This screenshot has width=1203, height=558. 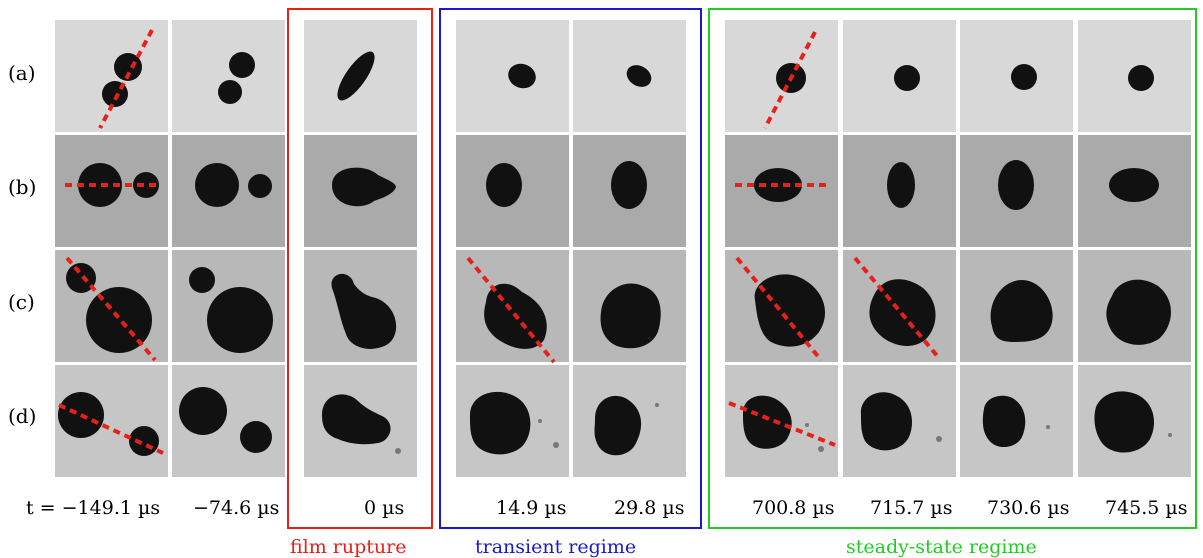 I want to click on time-label-col2: −74.6 µs, so click(x=236, y=508).